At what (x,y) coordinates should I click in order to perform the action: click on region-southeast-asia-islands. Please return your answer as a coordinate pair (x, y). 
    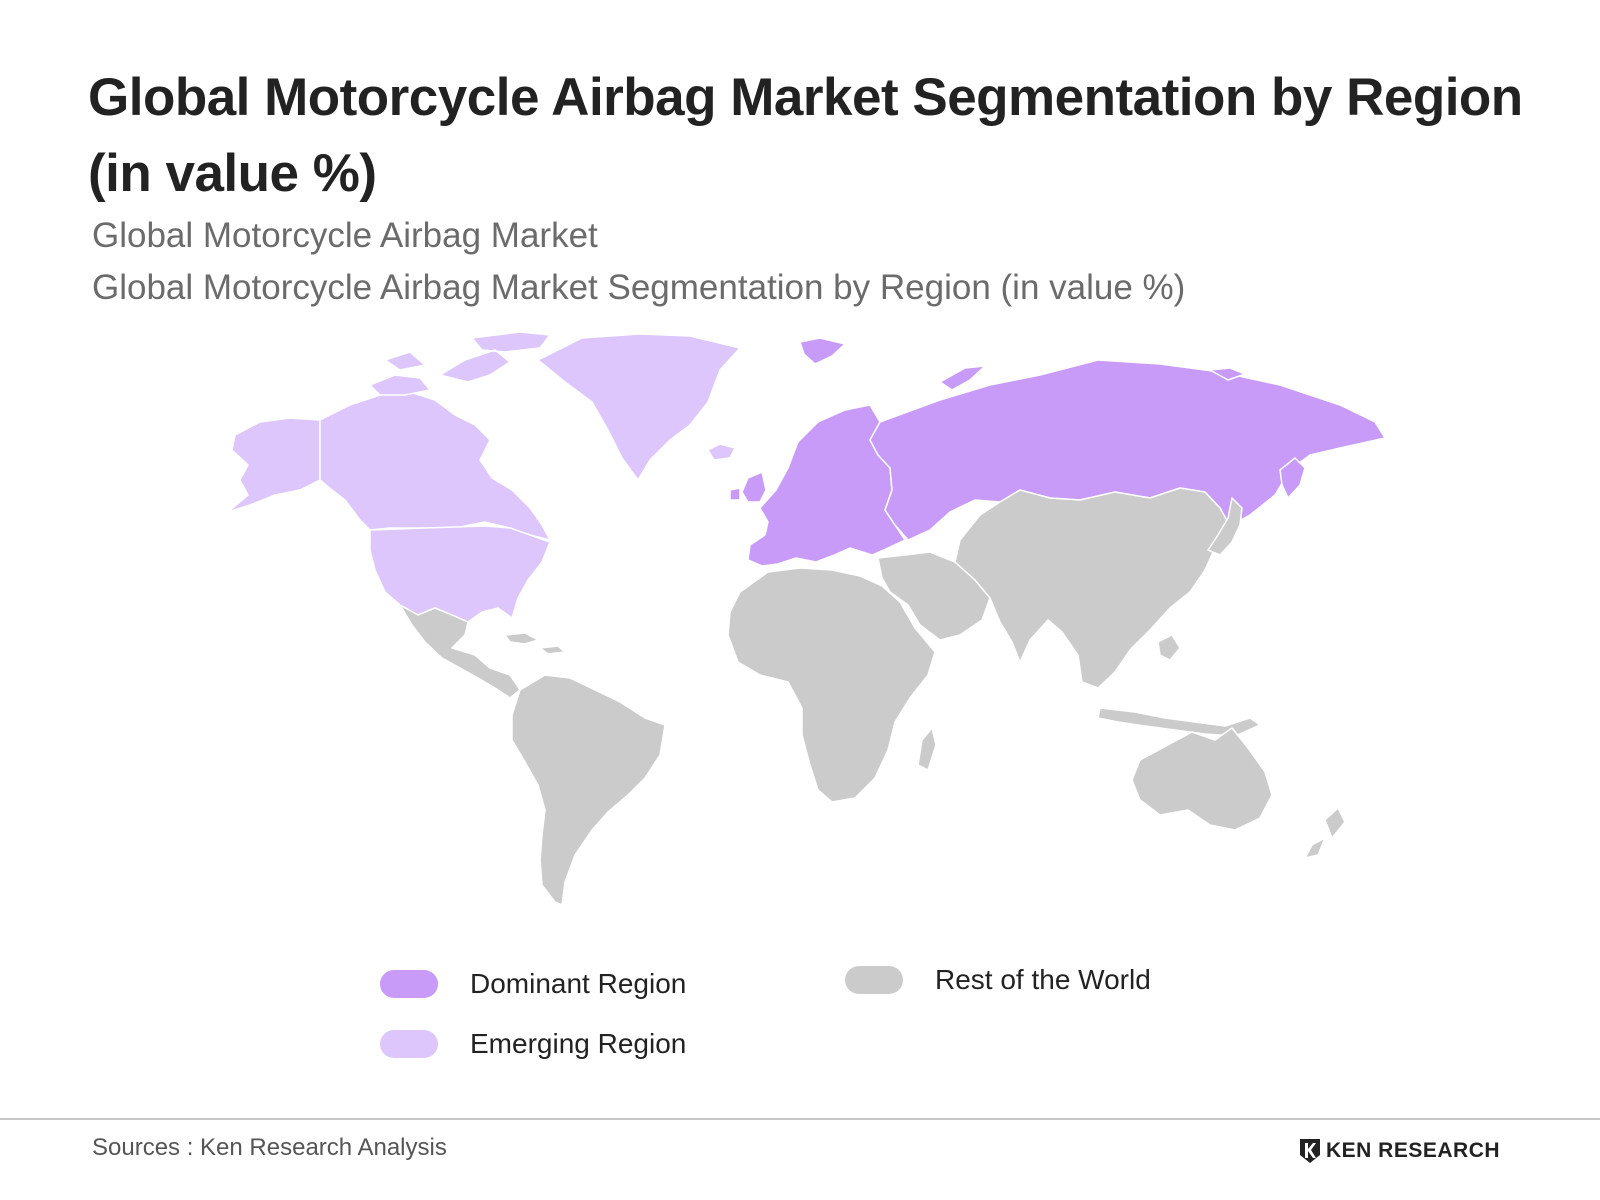
    Looking at the image, I should click on (1179, 685).